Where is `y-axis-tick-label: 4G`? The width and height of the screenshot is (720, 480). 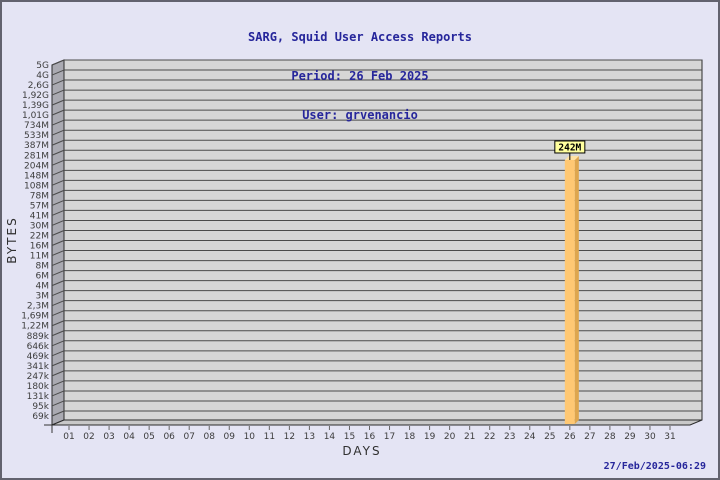
y-axis-tick-label: 4G is located at coordinates (42, 76).